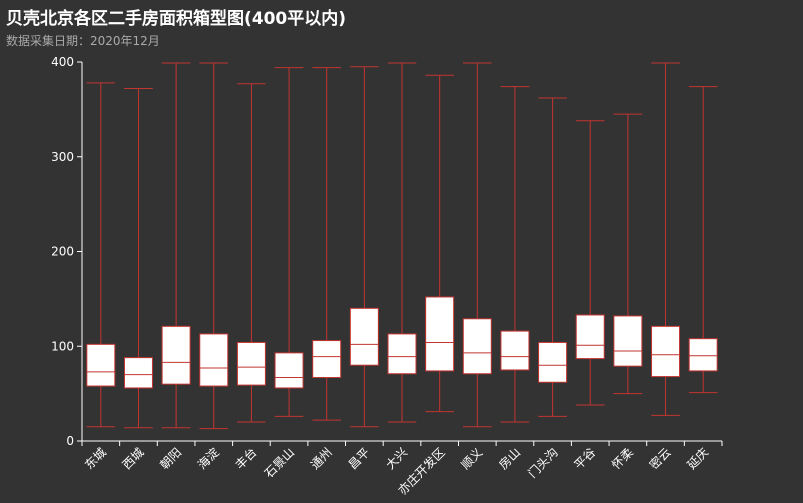 The width and height of the screenshot is (803, 503). I want to click on box-大兴, so click(402, 354).